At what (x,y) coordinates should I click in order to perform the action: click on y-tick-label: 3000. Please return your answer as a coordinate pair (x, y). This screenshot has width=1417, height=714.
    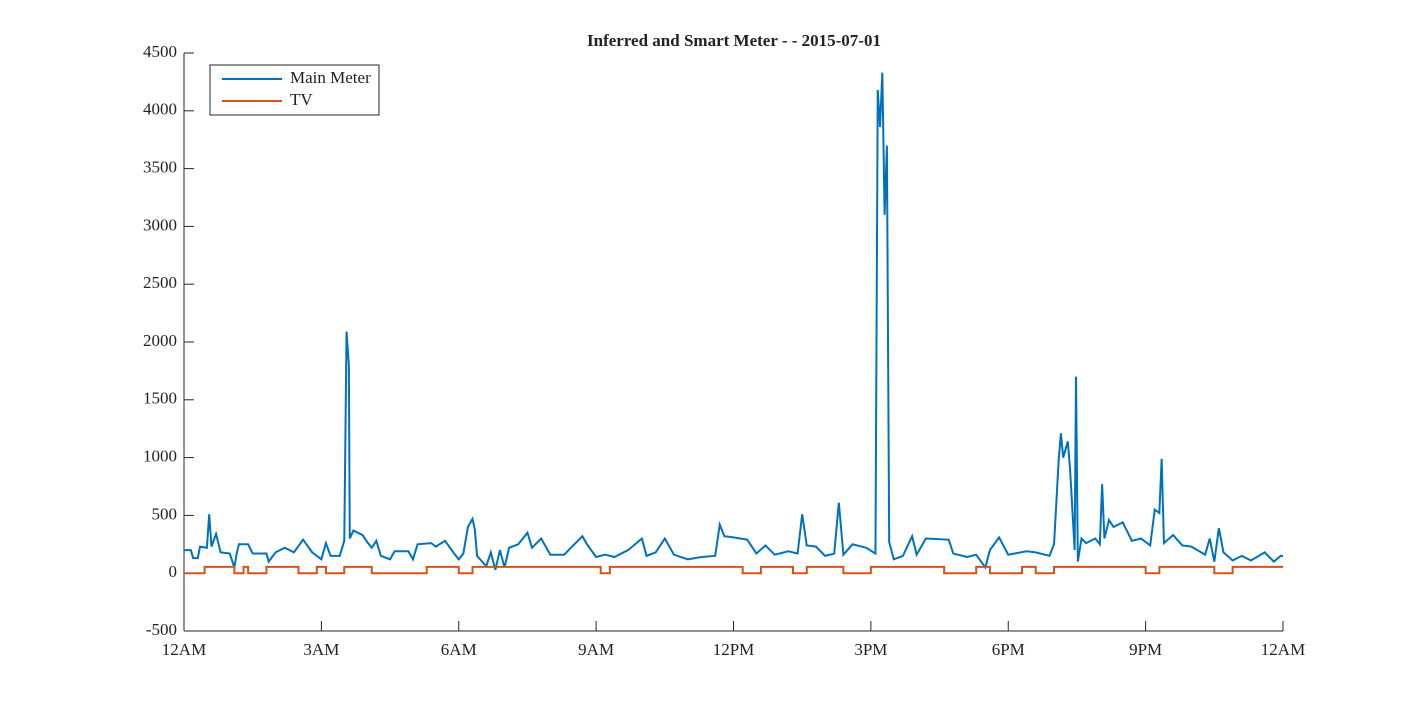
    Looking at the image, I should click on (160, 224).